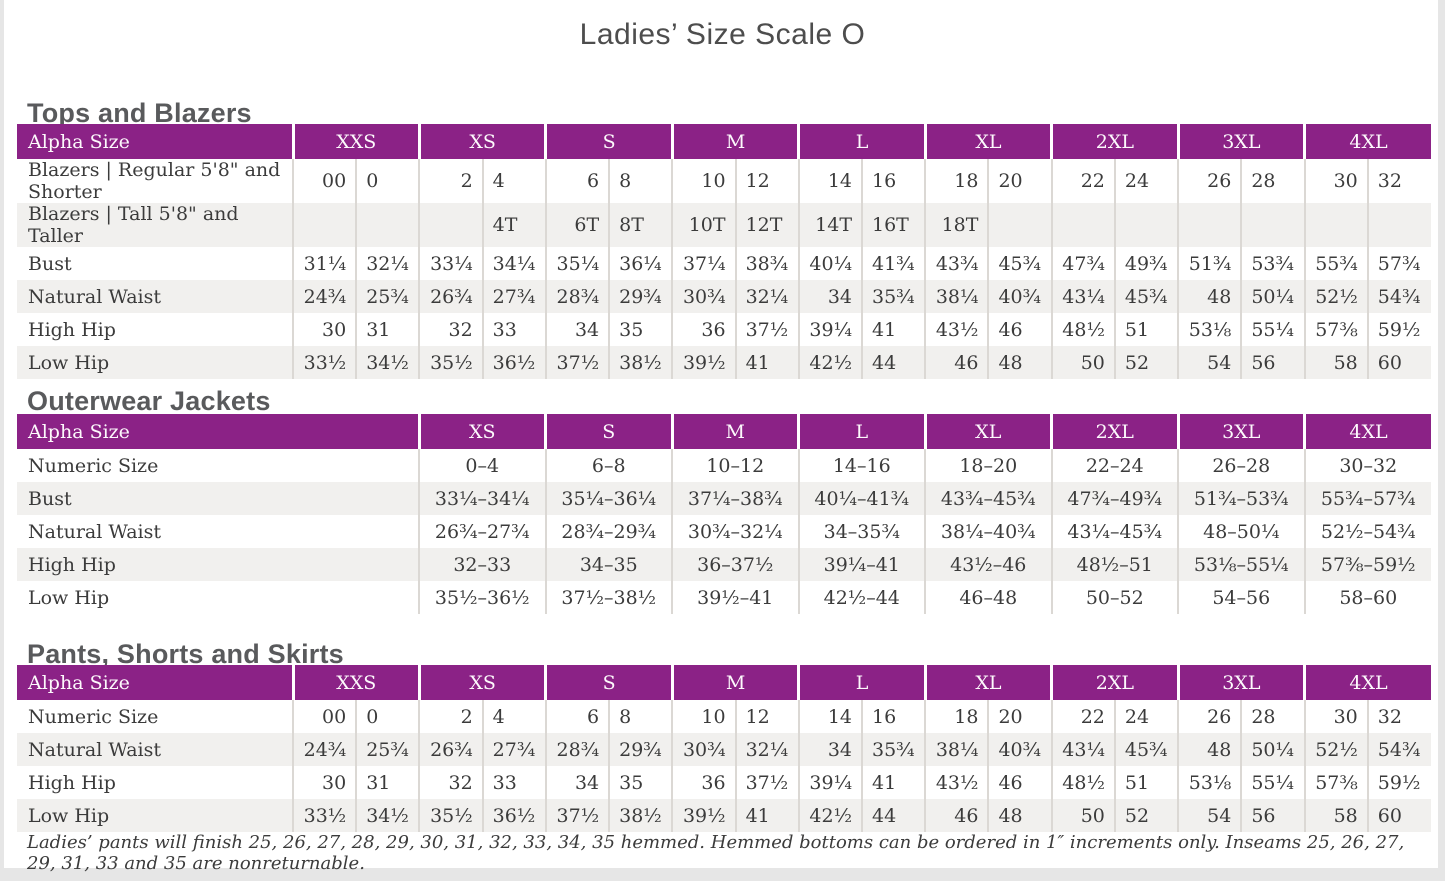 This screenshot has height=881, width=1445. What do you see at coordinates (1114, 465) in the screenshot?
I see `size-cell: 22–24` at bounding box center [1114, 465].